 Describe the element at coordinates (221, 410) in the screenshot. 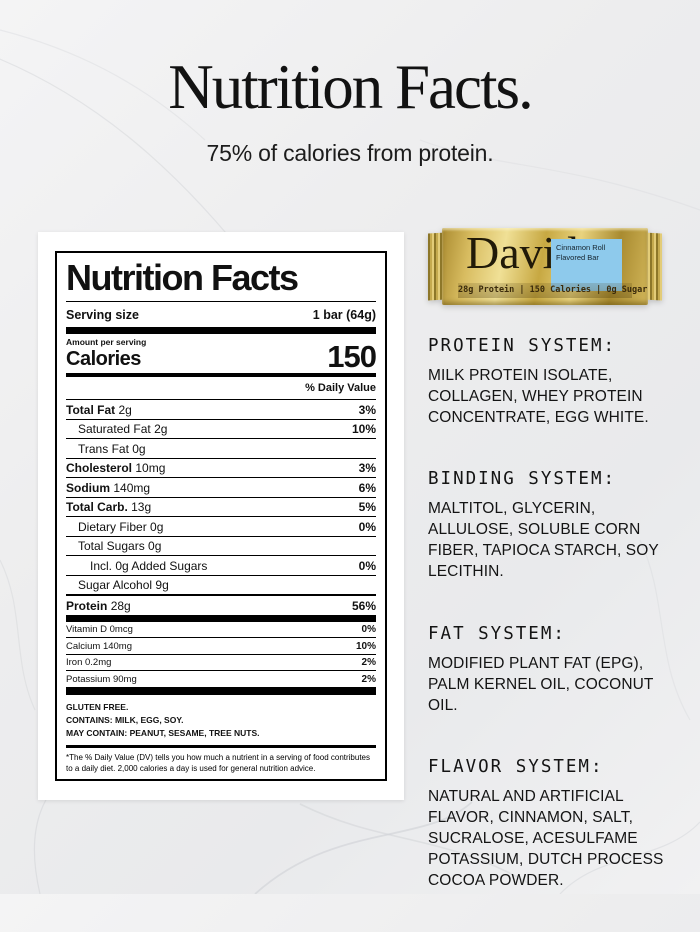

I see `nutrient-row-total-fat: Total Fat 2g 3%` at that location.